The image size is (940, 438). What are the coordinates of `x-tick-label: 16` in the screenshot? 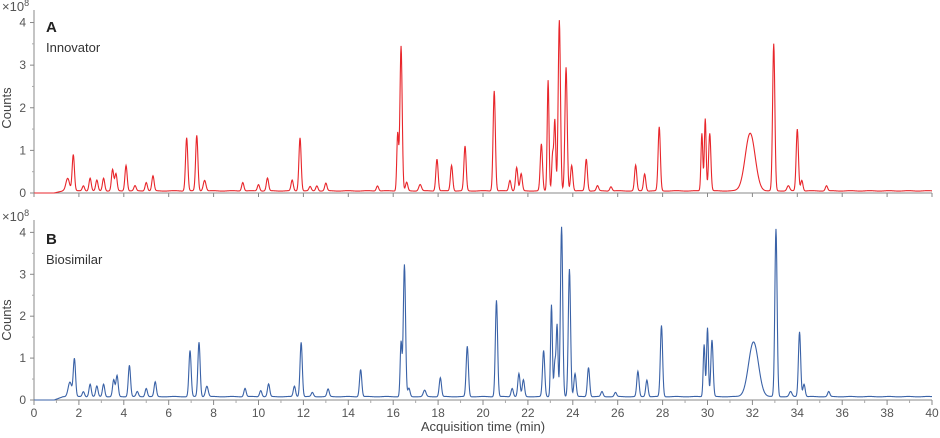 It's located at (394, 413).